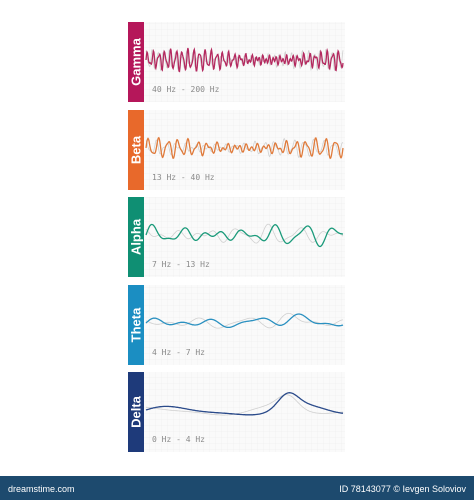 The height and width of the screenshot is (500, 474). What do you see at coordinates (178, 352) in the screenshot?
I see `frequency-range: 4 Hz - 7 Hz` at bounding box center [178, 352].